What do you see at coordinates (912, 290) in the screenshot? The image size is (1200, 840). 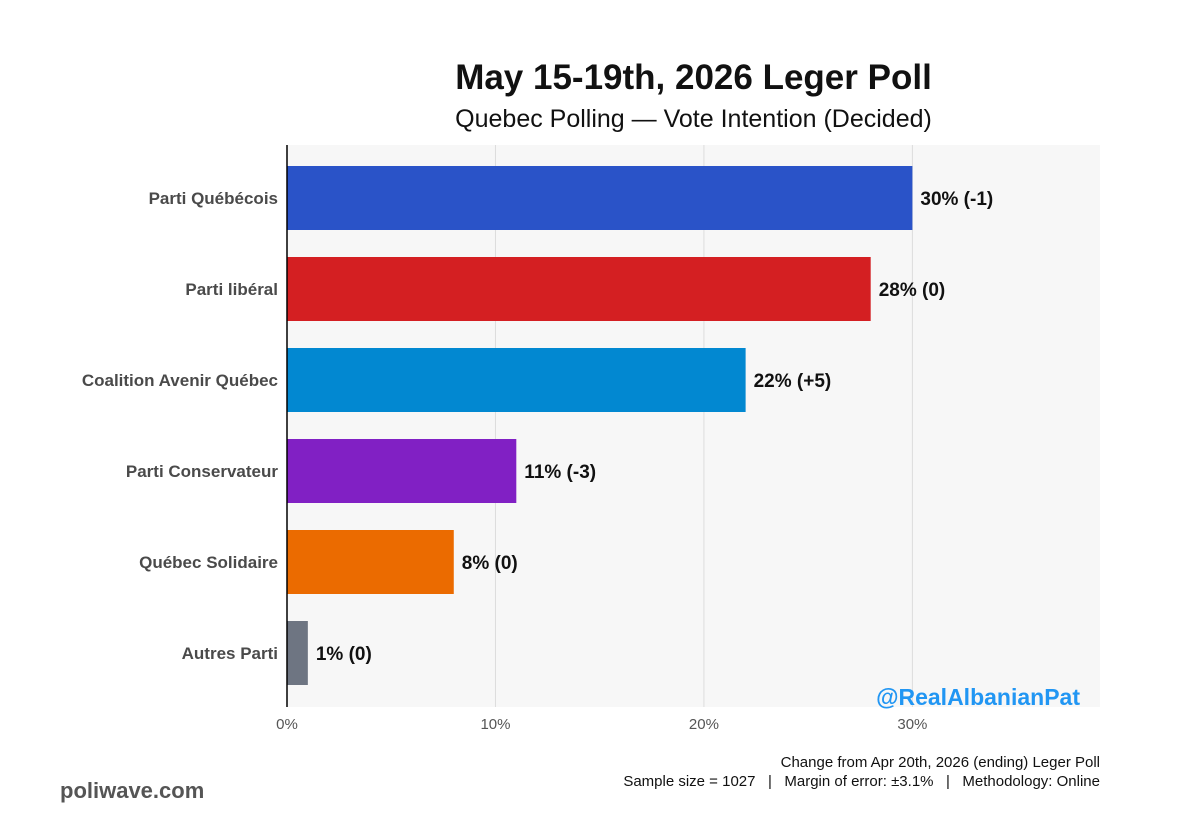 I see `data-label: 28% (0)` at bounding box center [912, 290].